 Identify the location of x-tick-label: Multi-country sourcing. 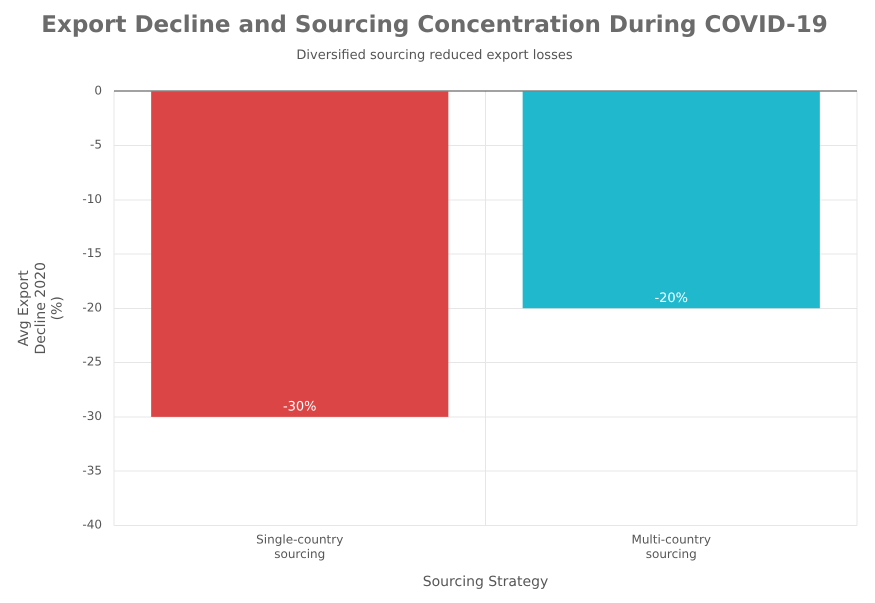
(671, 547).